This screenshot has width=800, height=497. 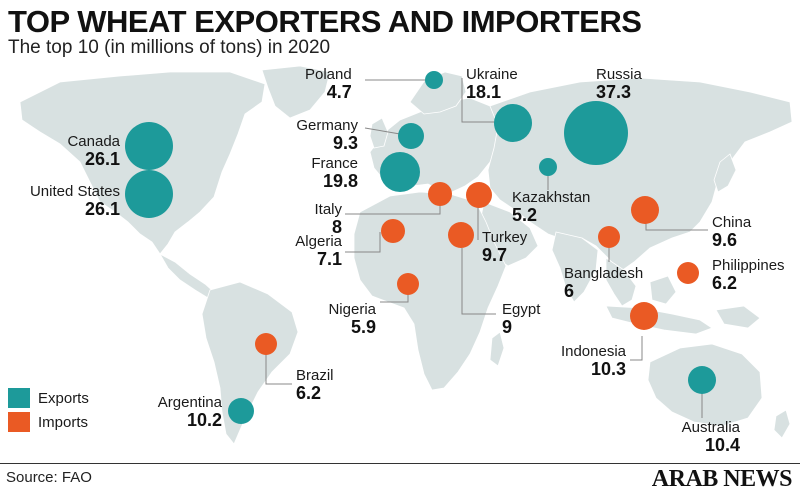 I want to click on page-subtitle: The top 10 (in millions of tons) in 2020, so click(x=169, y=47).